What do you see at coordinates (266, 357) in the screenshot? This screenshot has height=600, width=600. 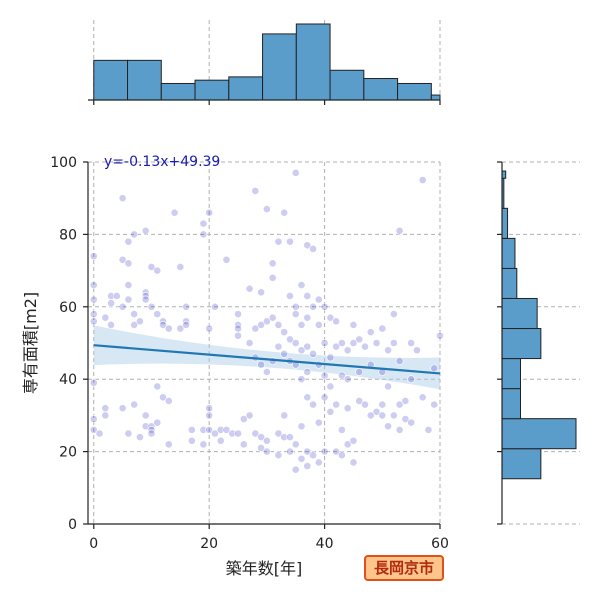 I see `regression-band` at bounding box center [266, 357].